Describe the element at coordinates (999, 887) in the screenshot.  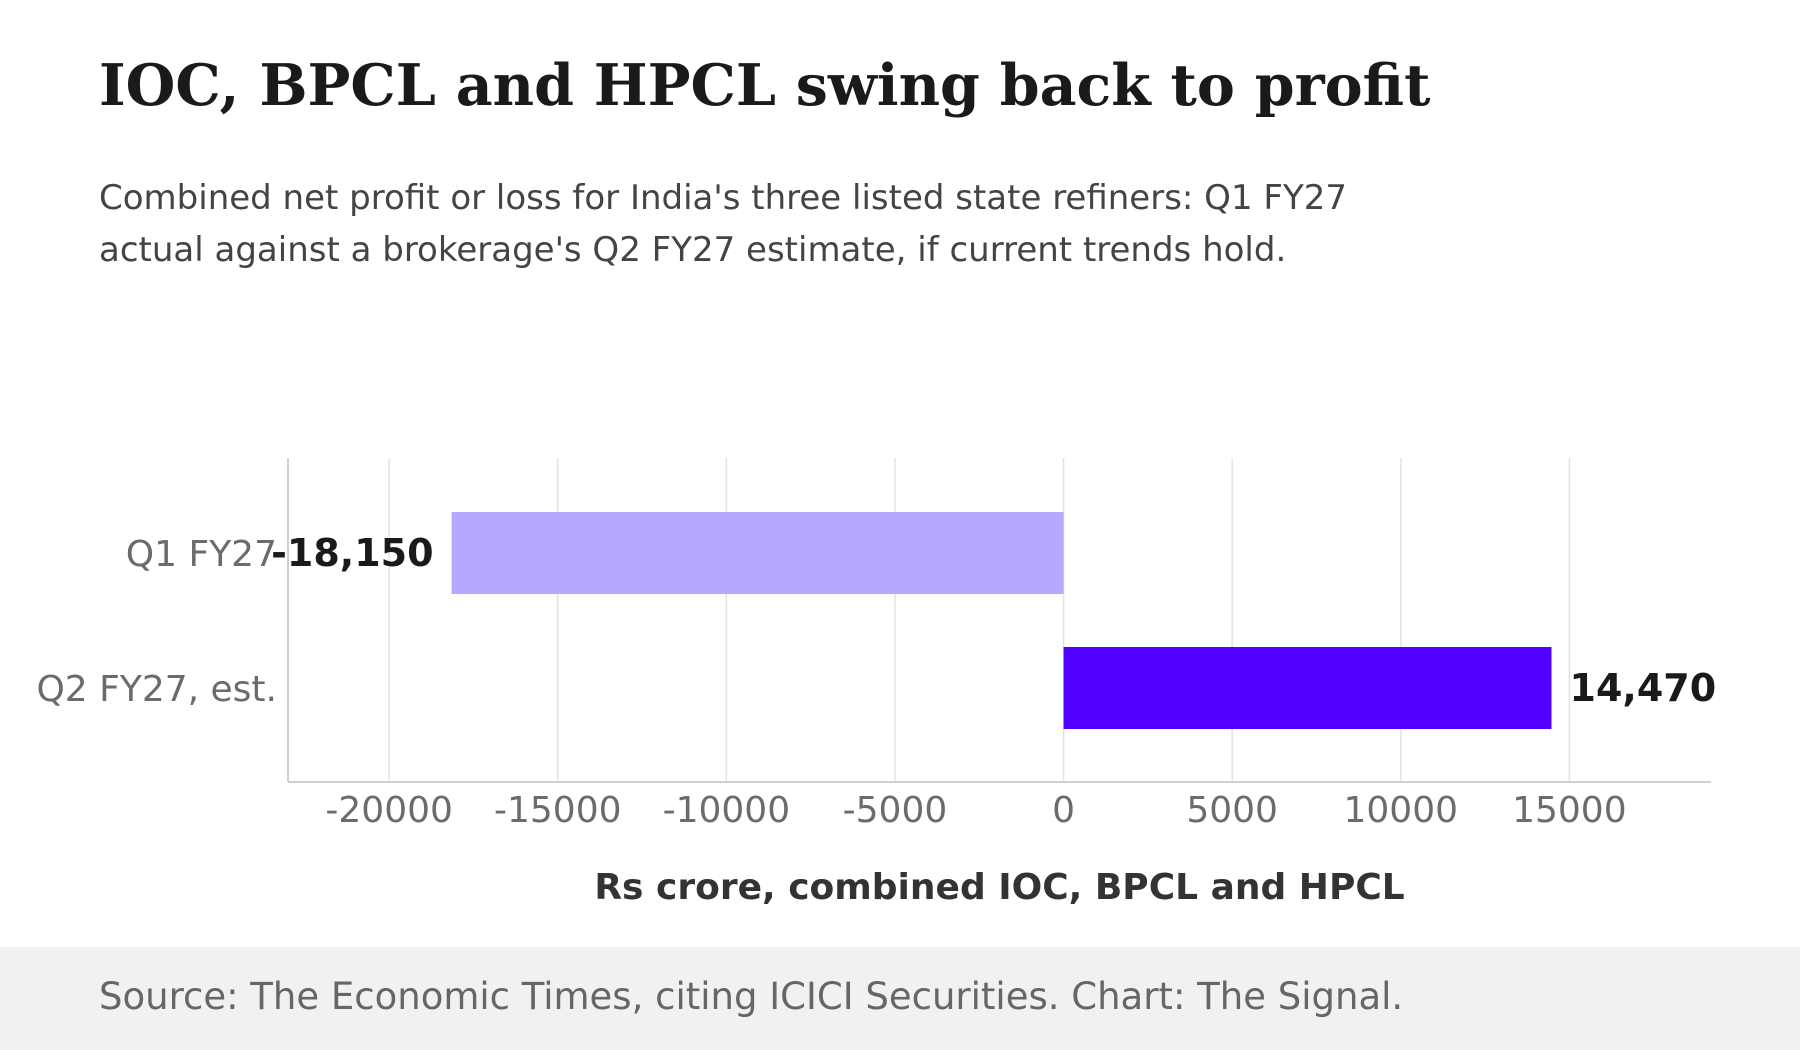
I see `x-axis-title: Rs crore, combined IOC, BPCL and HPCL` at that location.